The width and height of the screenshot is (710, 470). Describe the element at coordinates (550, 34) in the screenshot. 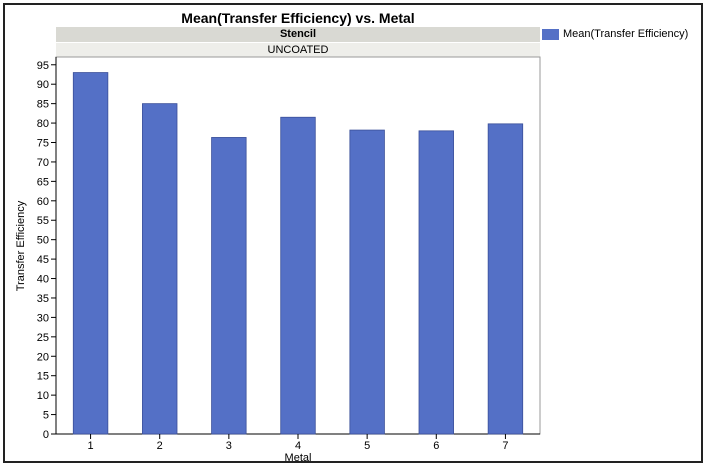

I see `legend-swatch` at that location.